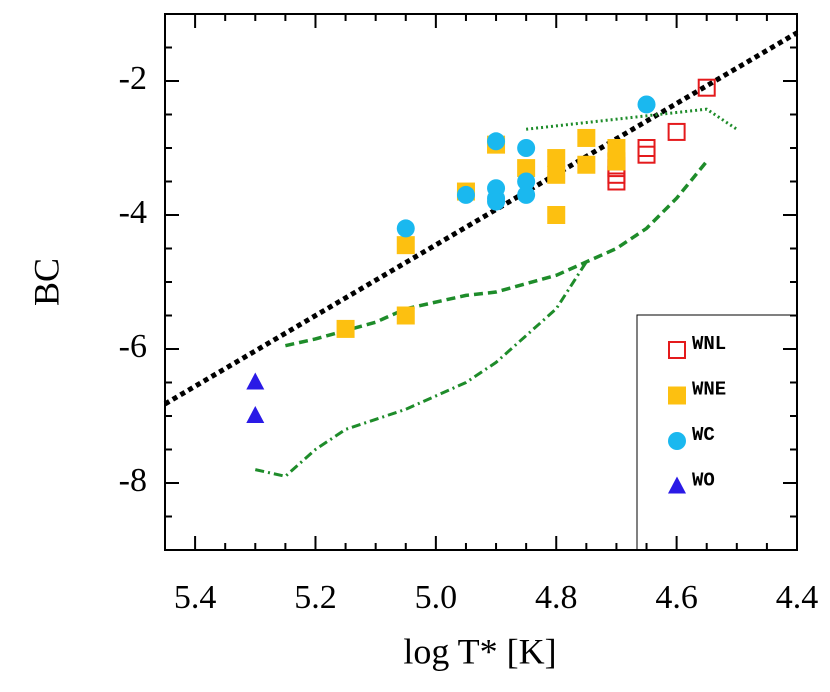  I want to click on x-axis-label: log T* [K], so click(479, 651).